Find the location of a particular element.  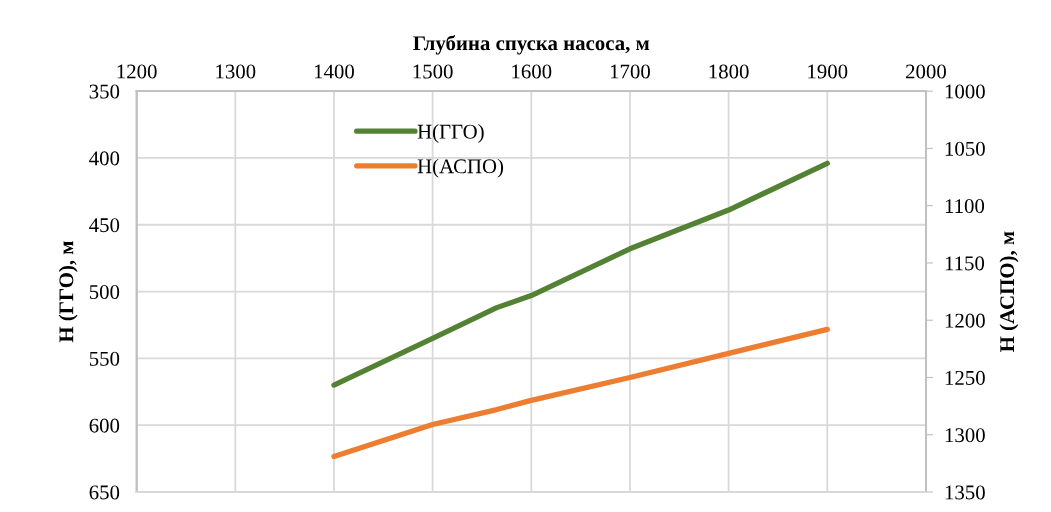

y-tick-label: 600 is located at coordinates (104, 425).